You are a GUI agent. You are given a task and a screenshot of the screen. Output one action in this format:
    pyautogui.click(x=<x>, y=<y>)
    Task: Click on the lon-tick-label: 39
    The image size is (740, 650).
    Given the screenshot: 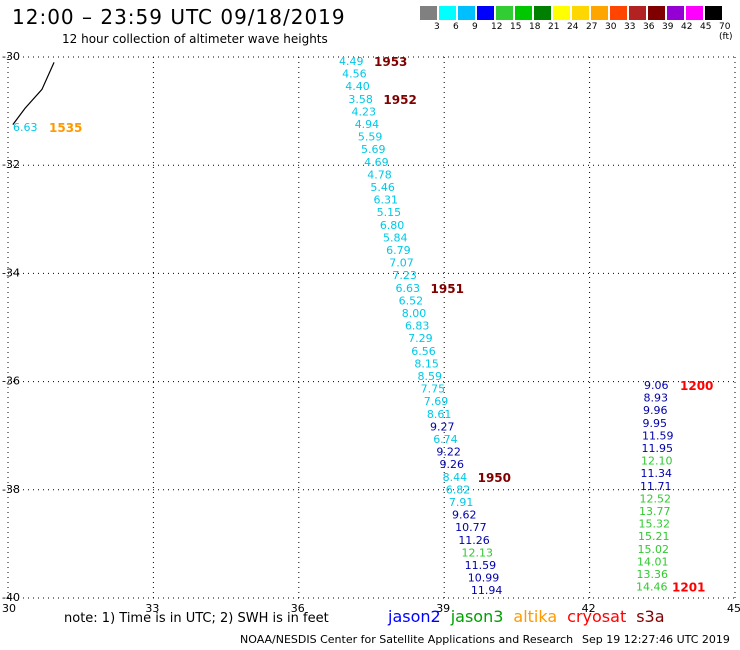 What is the action you would take?
    pyautogui.click(x=443, y=608)
    